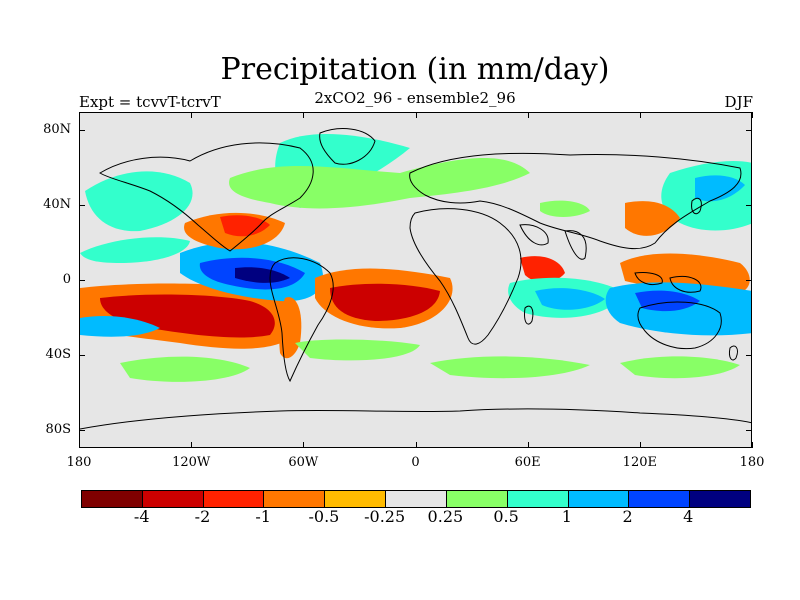  I want to click on colorbar-label: 0.25, so click(445, 516).